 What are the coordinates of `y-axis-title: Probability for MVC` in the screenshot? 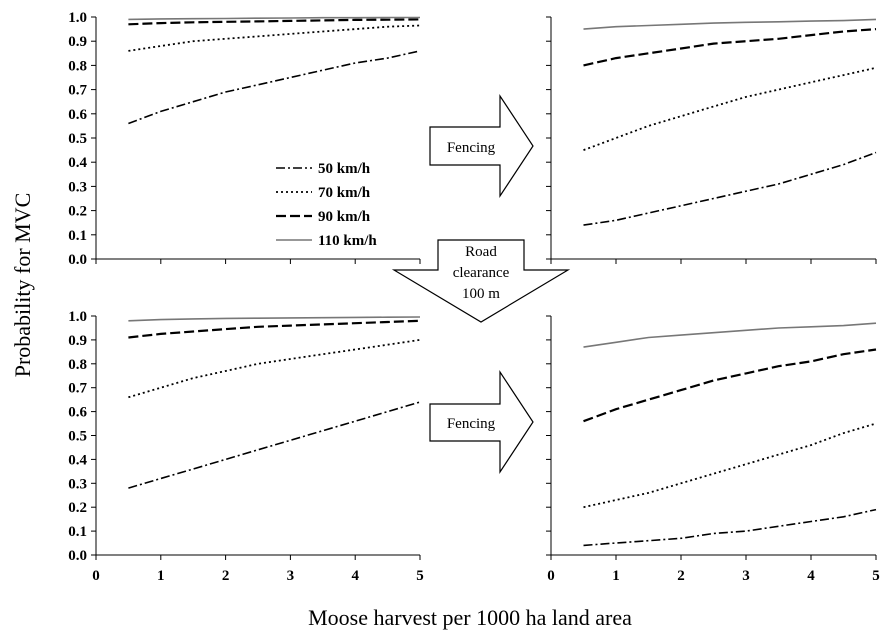 It's located at (22, 285).